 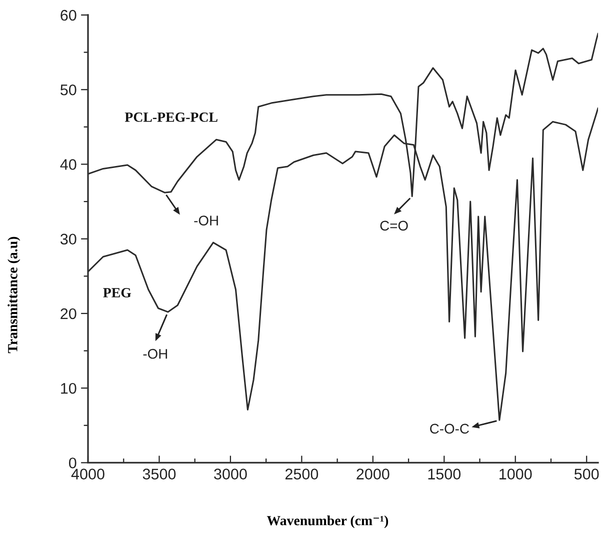 I want to click on y-tick-label: 0, so click(x=72, y=463).